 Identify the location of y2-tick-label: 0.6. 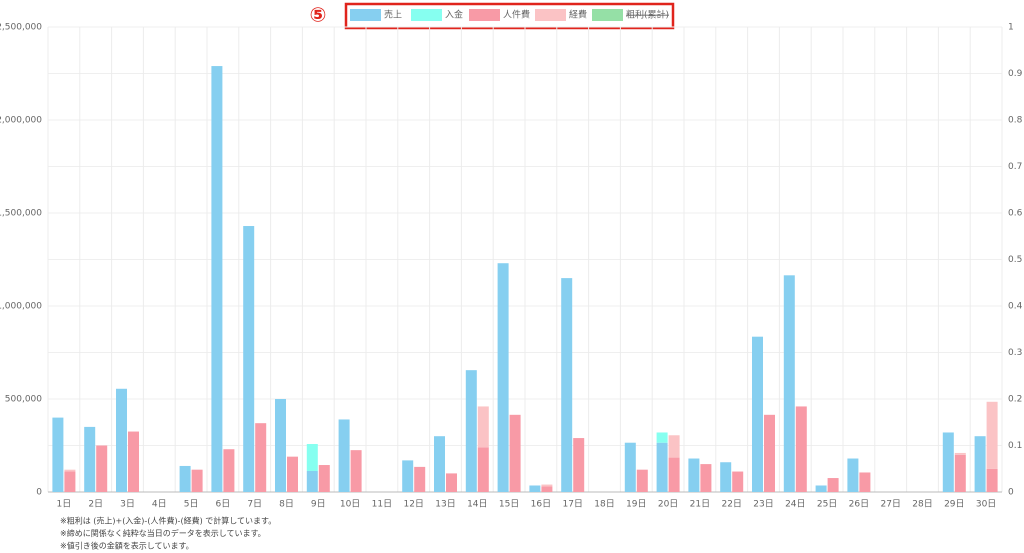
(1015, 214).